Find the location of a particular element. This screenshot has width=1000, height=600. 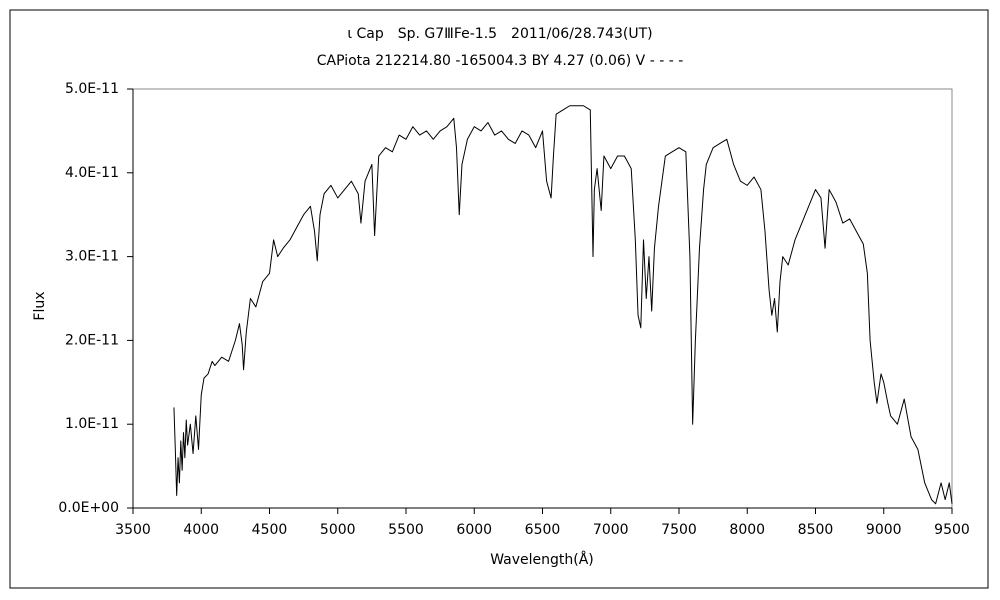

x-axis-label: Wavelength(Å) is located at coordinates (542, 559).